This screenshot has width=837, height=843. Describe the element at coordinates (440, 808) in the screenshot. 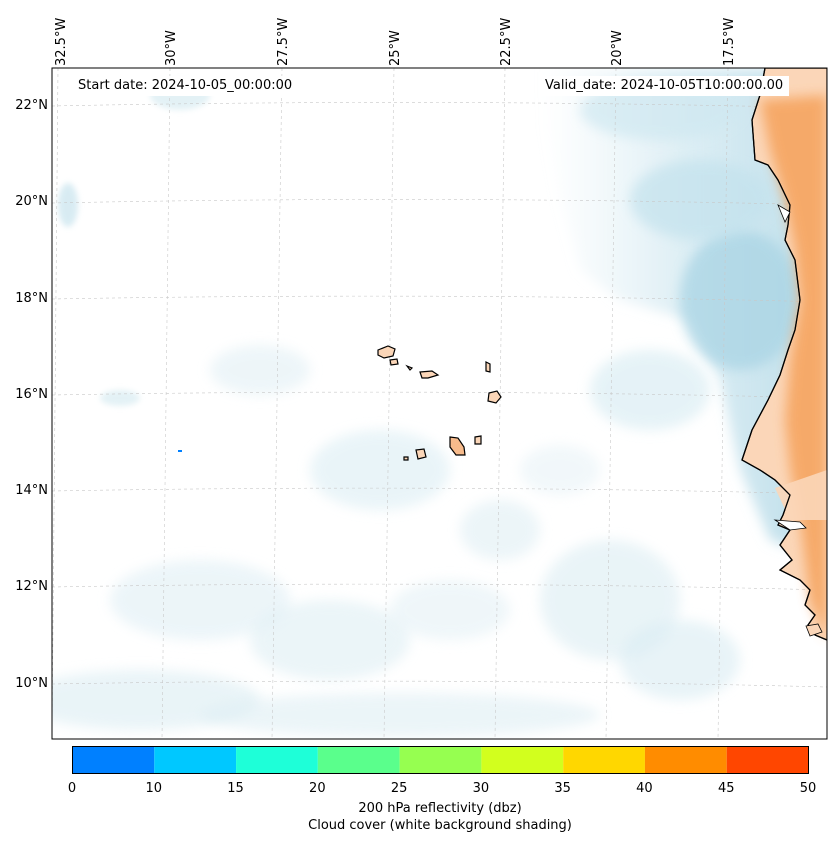

I see `colorbar-label-reflectivity: 200 hPa reflectivity (dbz)` at that location.